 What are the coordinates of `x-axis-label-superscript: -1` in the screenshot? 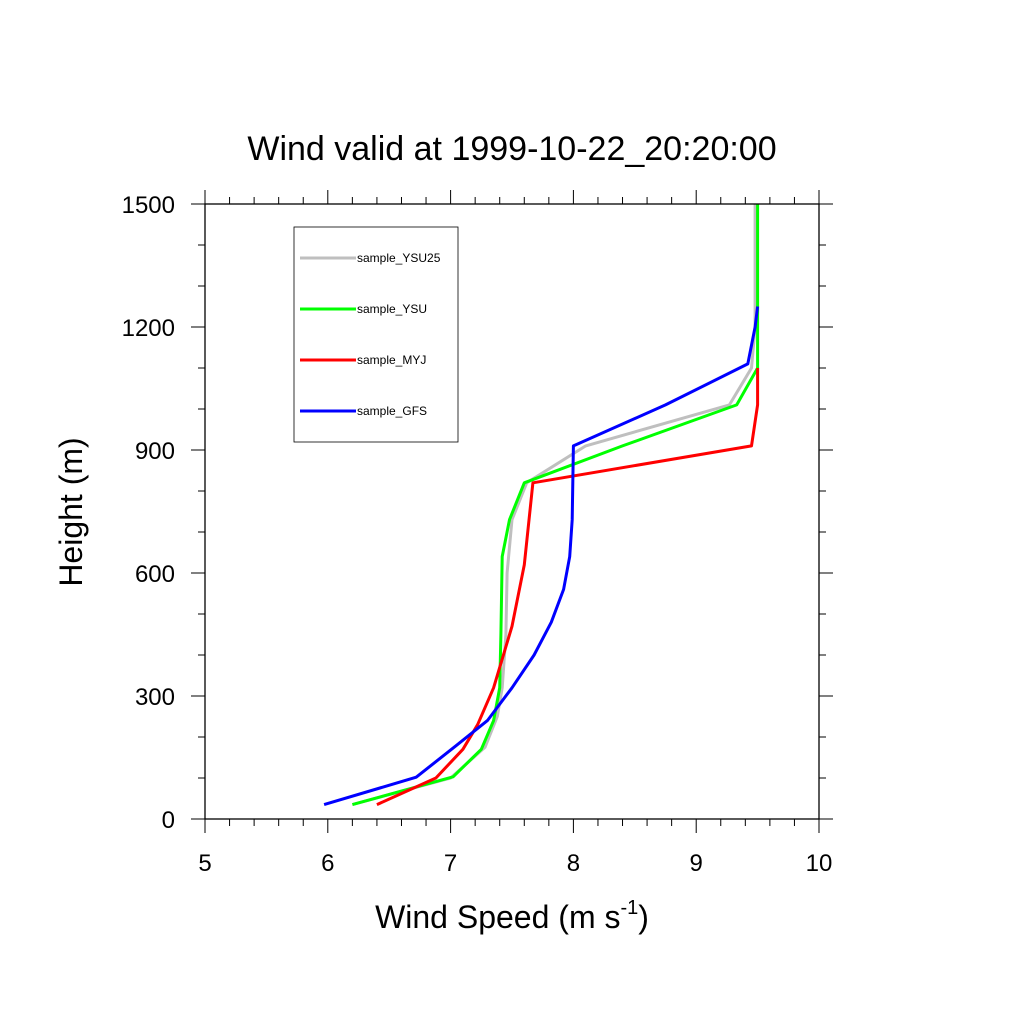 It's located at (629, 908).